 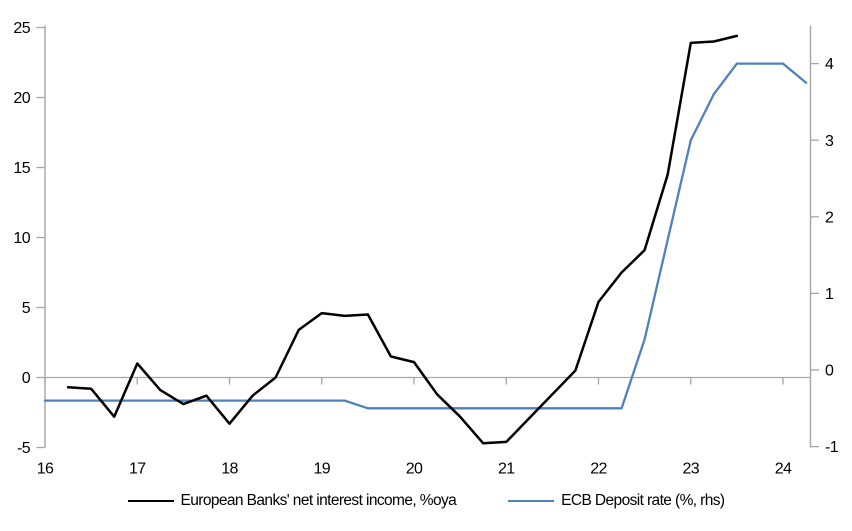 What do you see at coordinates (321, 469) in the screenshot?
I see `x-axis-tick-label: 19` at bounding box center [321, 469].